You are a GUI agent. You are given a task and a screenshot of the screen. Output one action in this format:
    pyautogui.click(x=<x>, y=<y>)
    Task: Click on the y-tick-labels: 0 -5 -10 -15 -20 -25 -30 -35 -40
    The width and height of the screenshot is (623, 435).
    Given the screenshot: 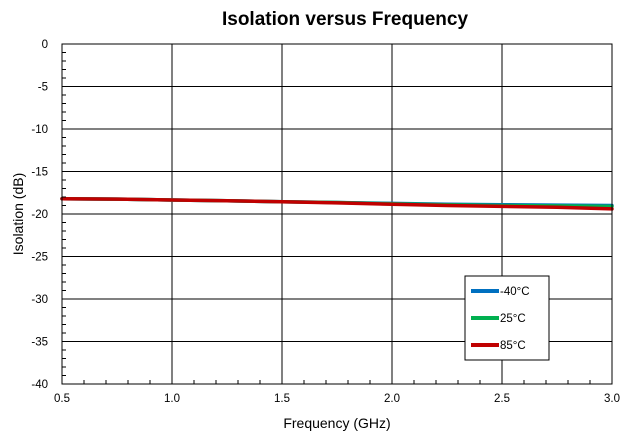 What is the action you would take?
    pyautogui.click(x=39, y=215)
    